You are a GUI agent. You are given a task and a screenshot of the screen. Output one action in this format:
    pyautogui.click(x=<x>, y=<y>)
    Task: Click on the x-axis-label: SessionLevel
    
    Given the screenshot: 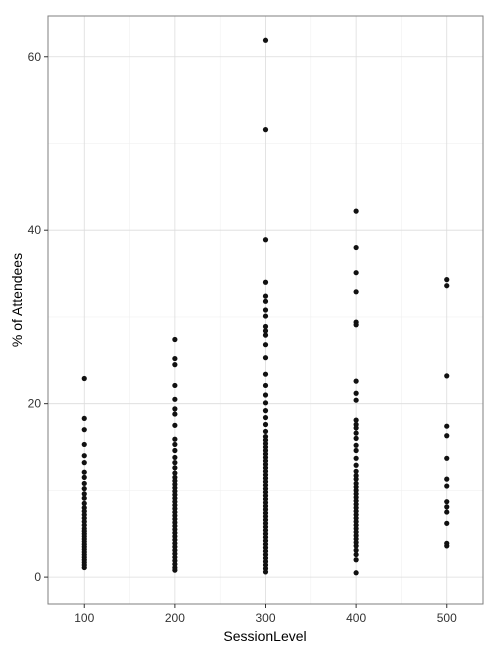 What is the action you would take?
    pyautogui.click(x=264, y=636)
    